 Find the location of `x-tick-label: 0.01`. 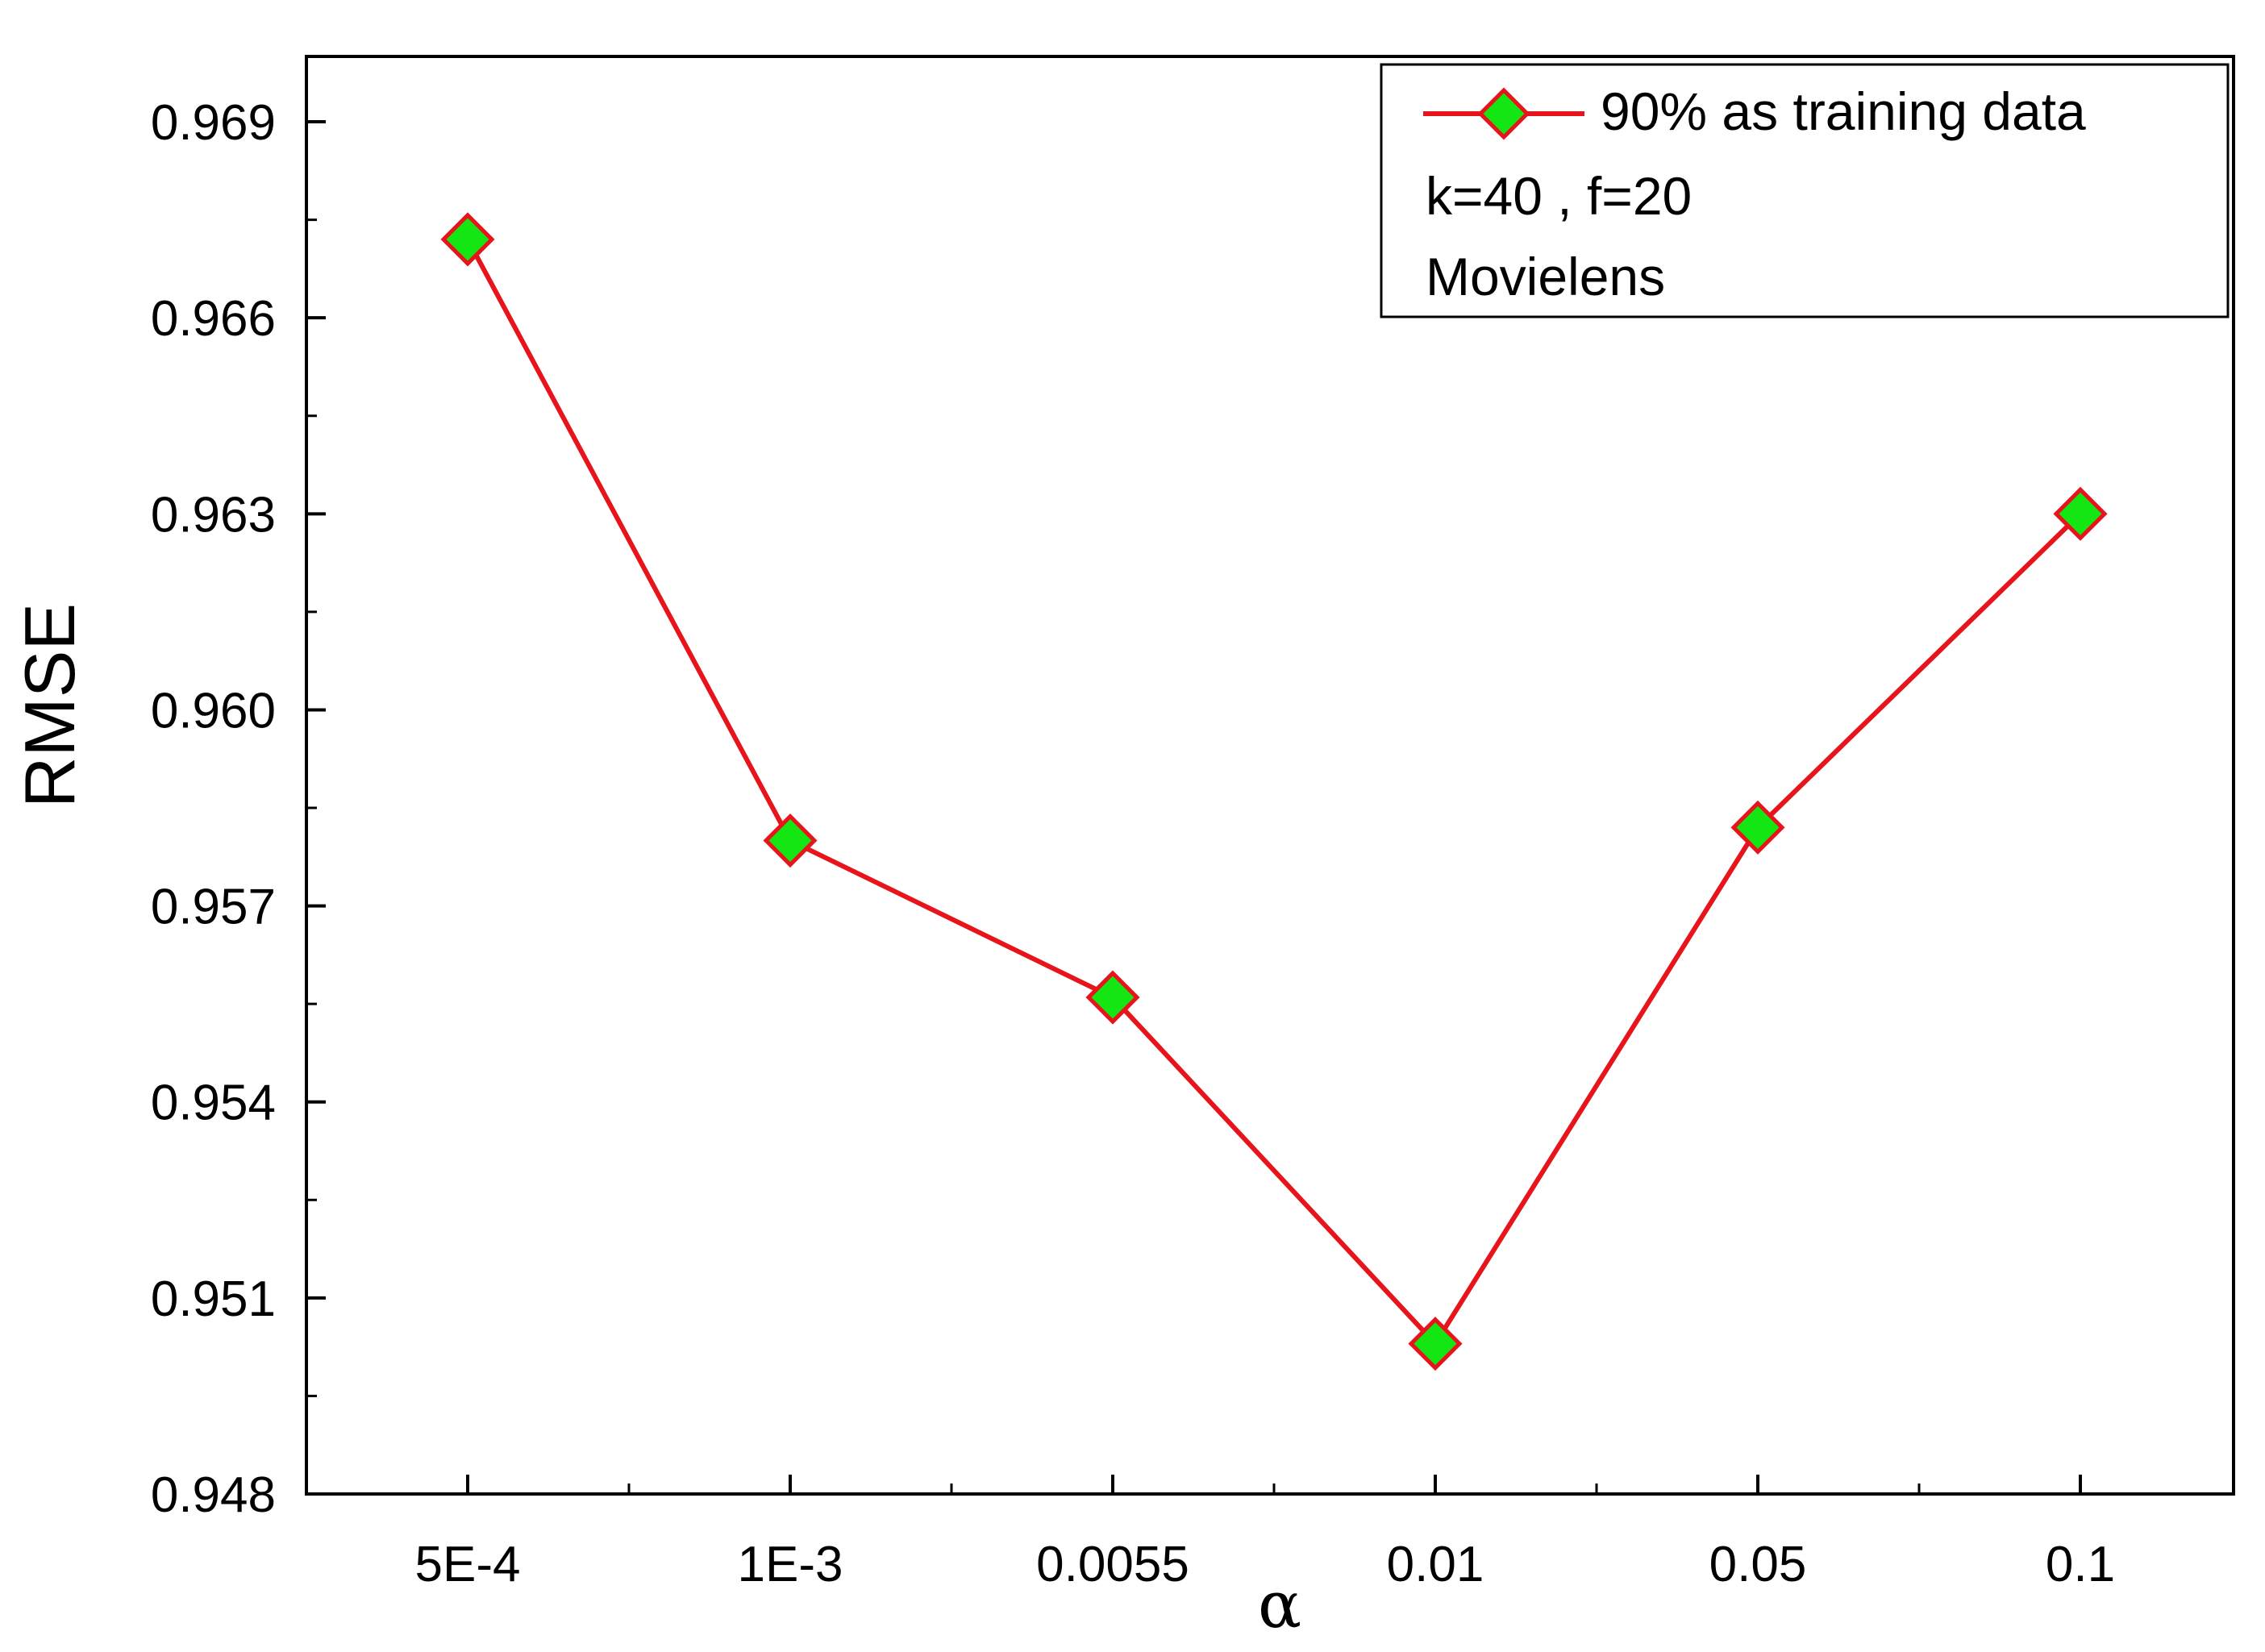

x-tick-label: 0.01 is located at coordinates (1436, 1564).